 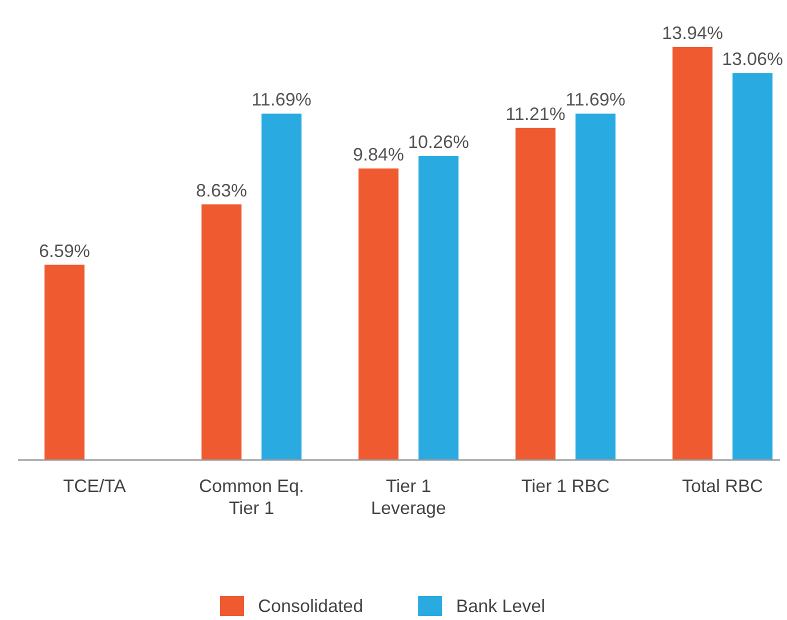 What do you see at coordinates (536, 114) in the screenshot?
I see `data-label: 11.21%` at bounding box center [536, 114].